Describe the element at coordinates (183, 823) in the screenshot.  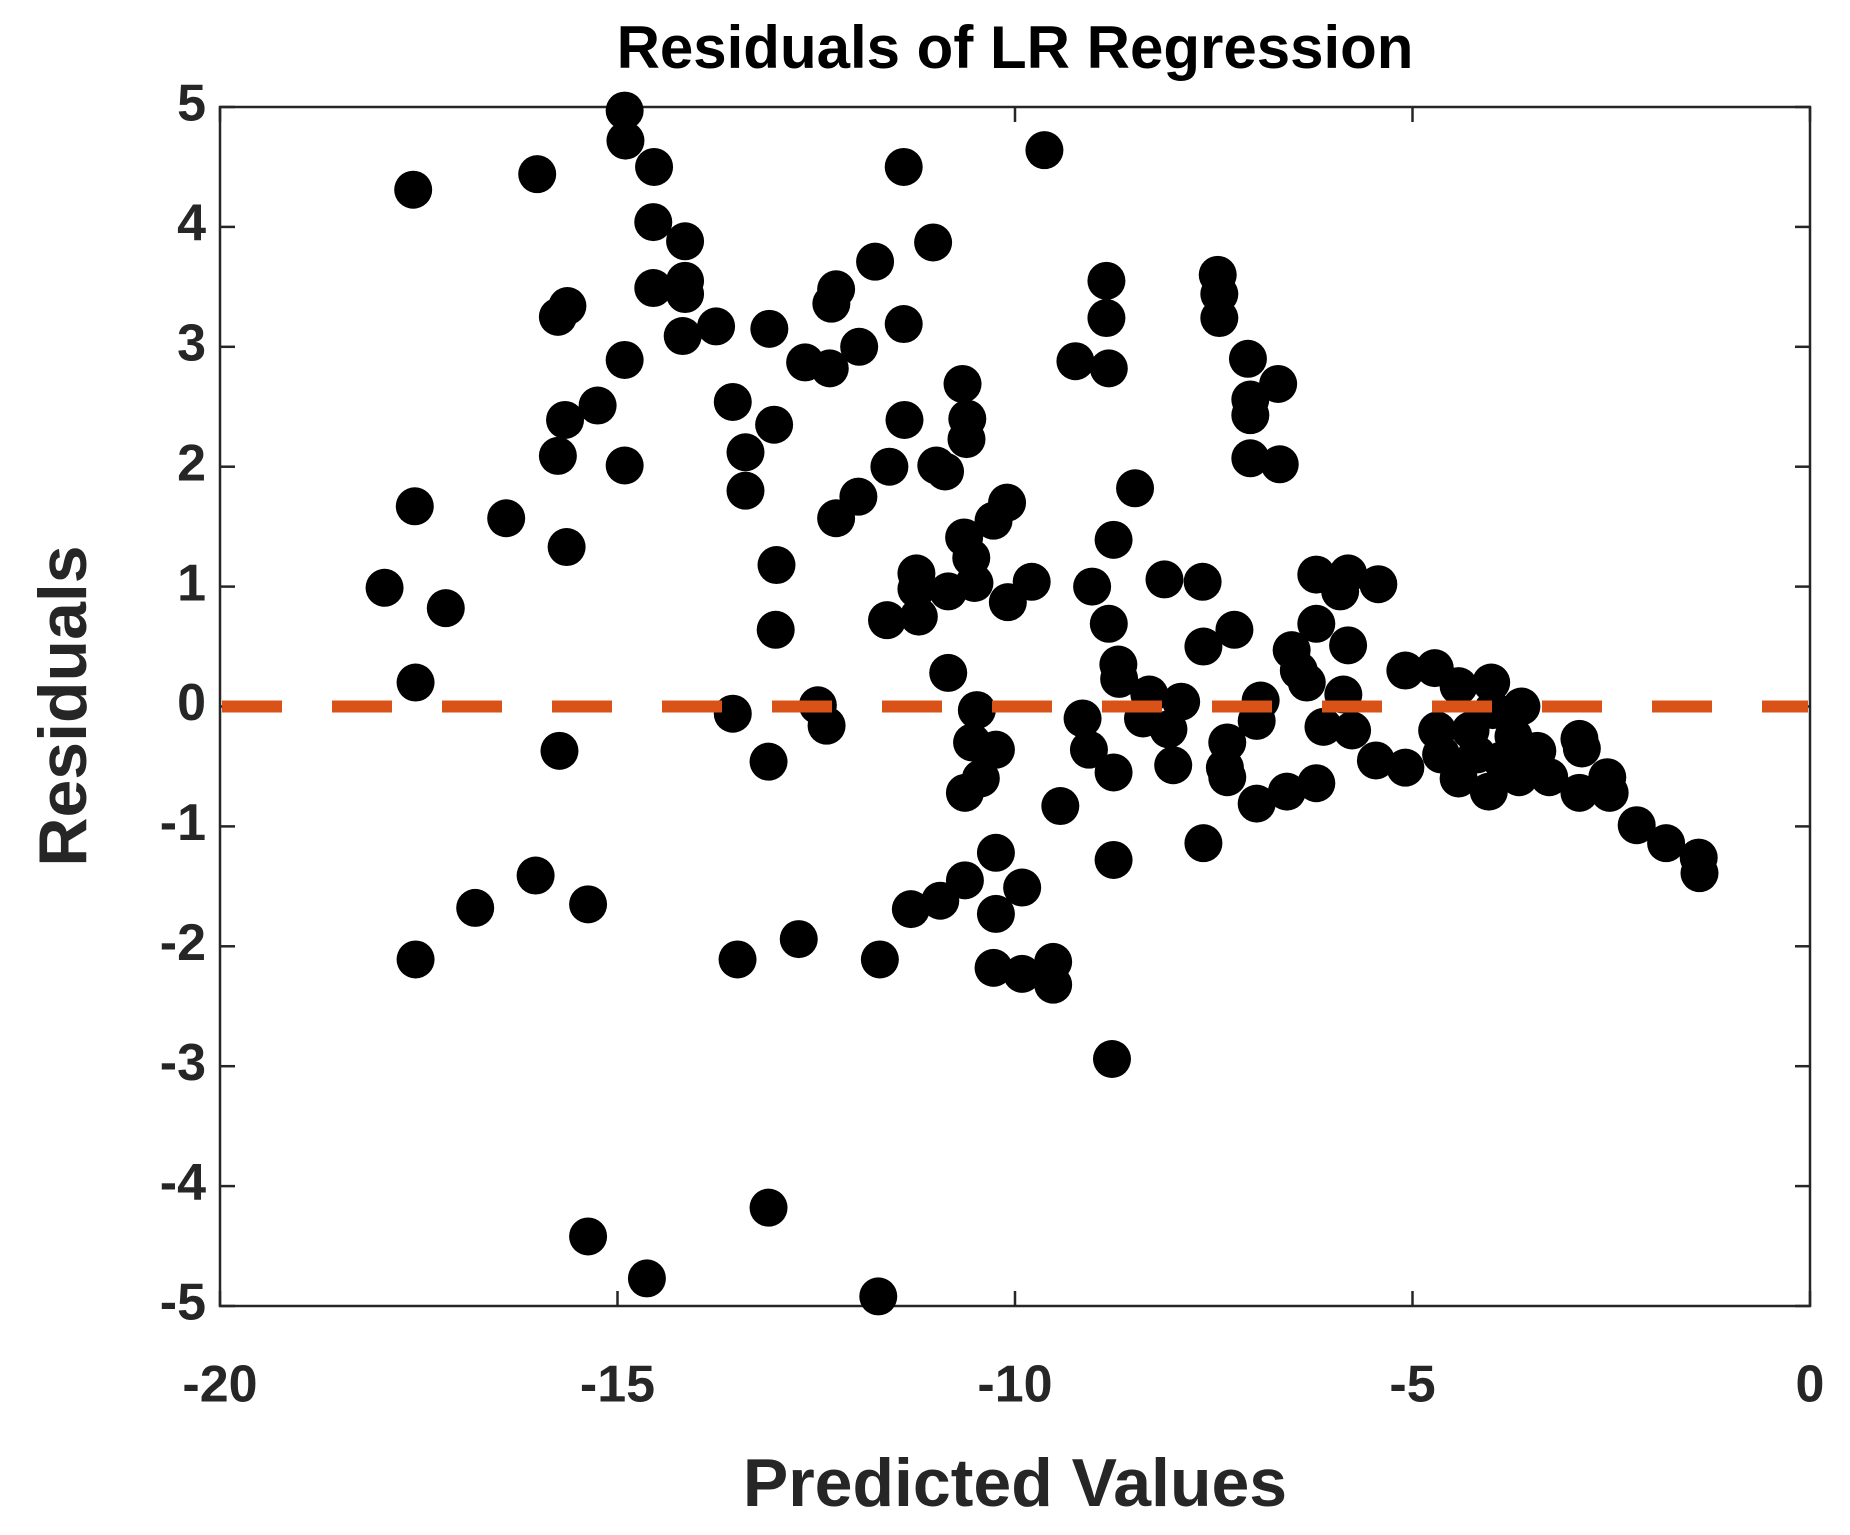
I see `y-tick-label: -1` at that location.